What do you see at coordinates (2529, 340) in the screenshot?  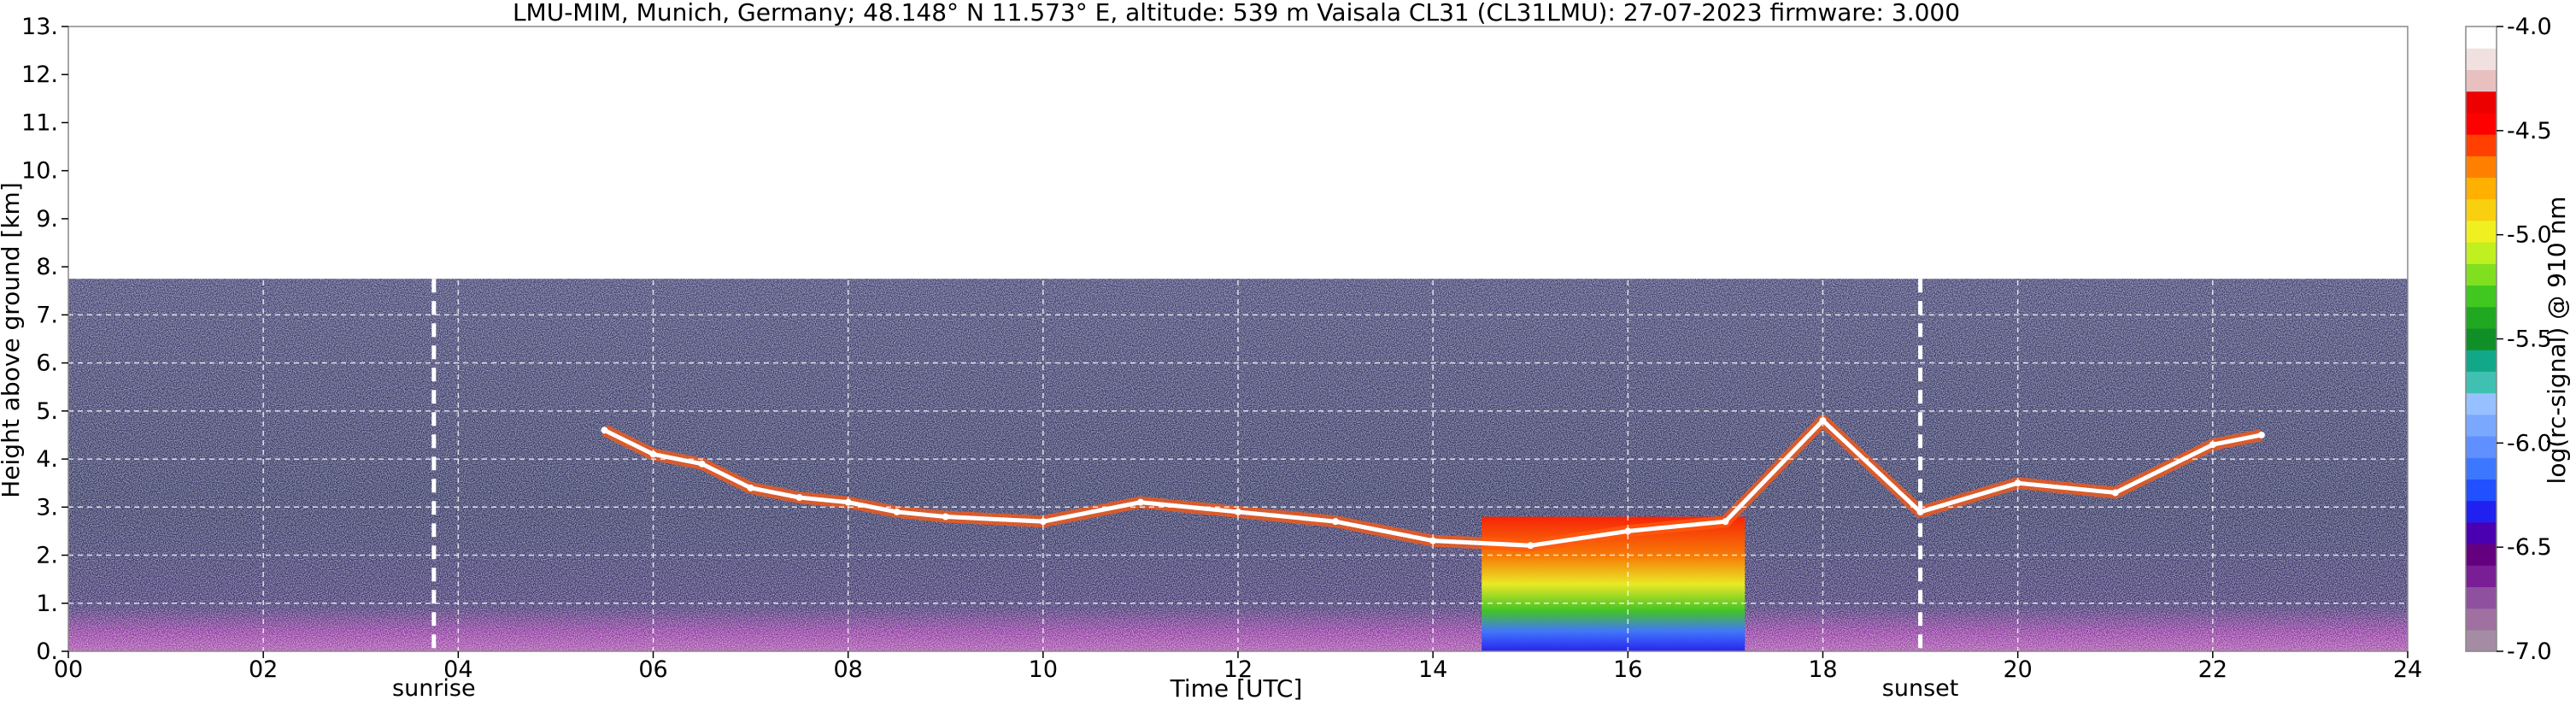 I see `colorbar-tick-3: -5.5` at bounding box center [2529, 340].